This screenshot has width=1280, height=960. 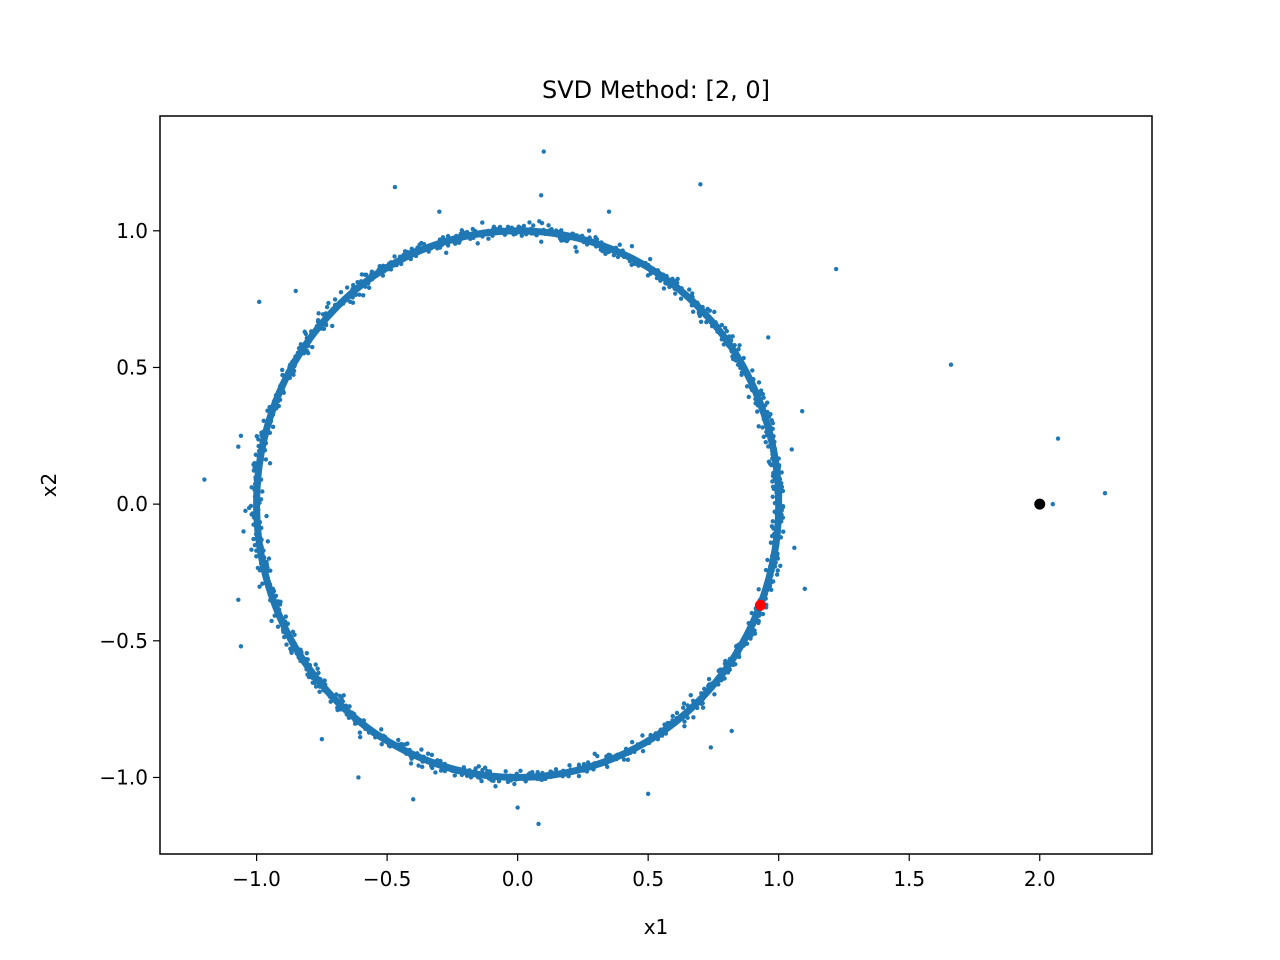 I want to click on y-axis-label: x2, so click(x=49, y=485).